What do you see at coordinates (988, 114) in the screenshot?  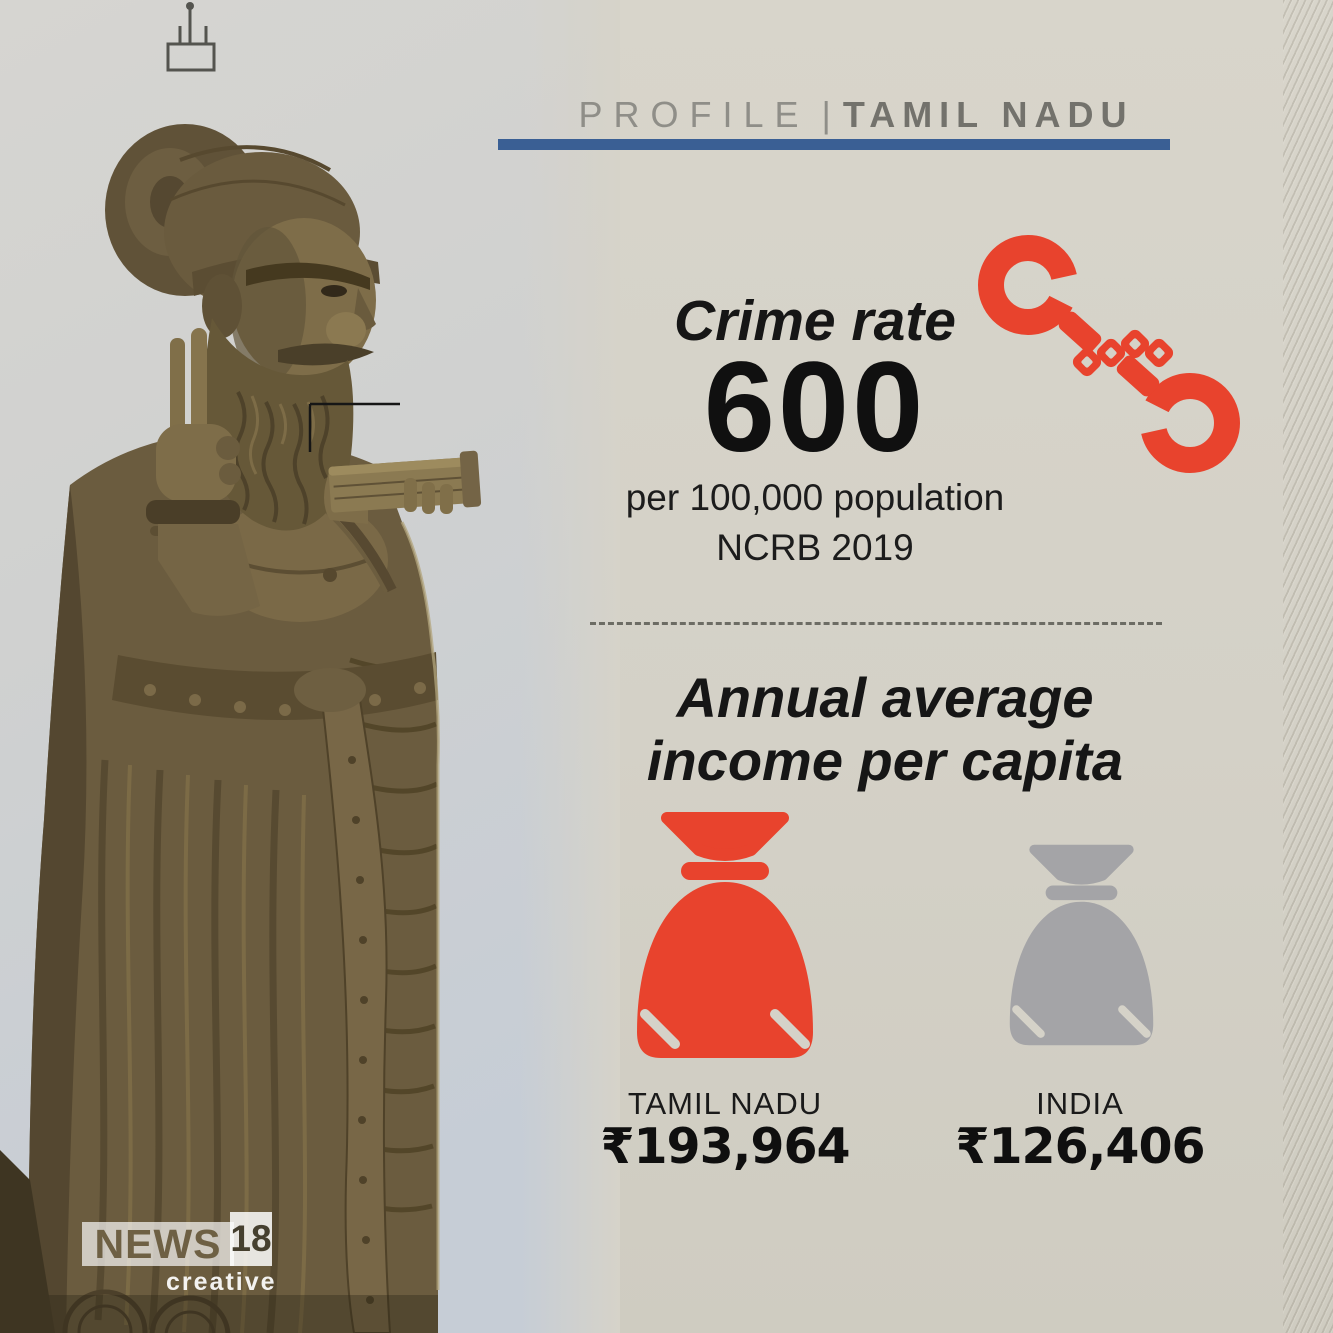 I see `header-region: TAMIL NADU` at bounding box center [988, 114].